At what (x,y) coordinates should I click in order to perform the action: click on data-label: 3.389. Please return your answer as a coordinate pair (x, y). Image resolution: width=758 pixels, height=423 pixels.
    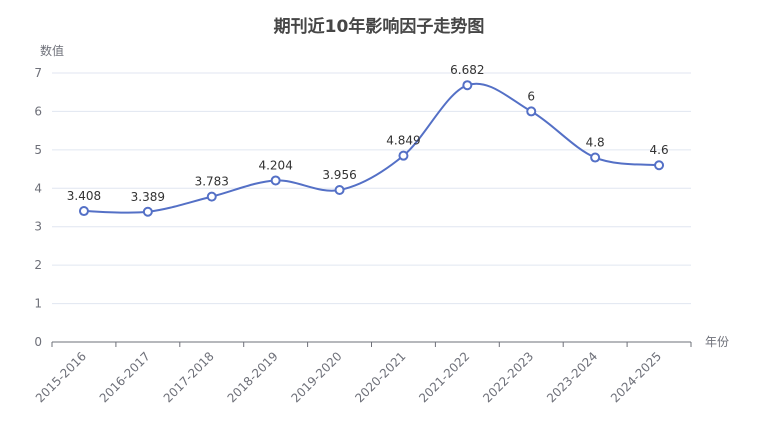
    Looking at the image, I should click on (148, 197).